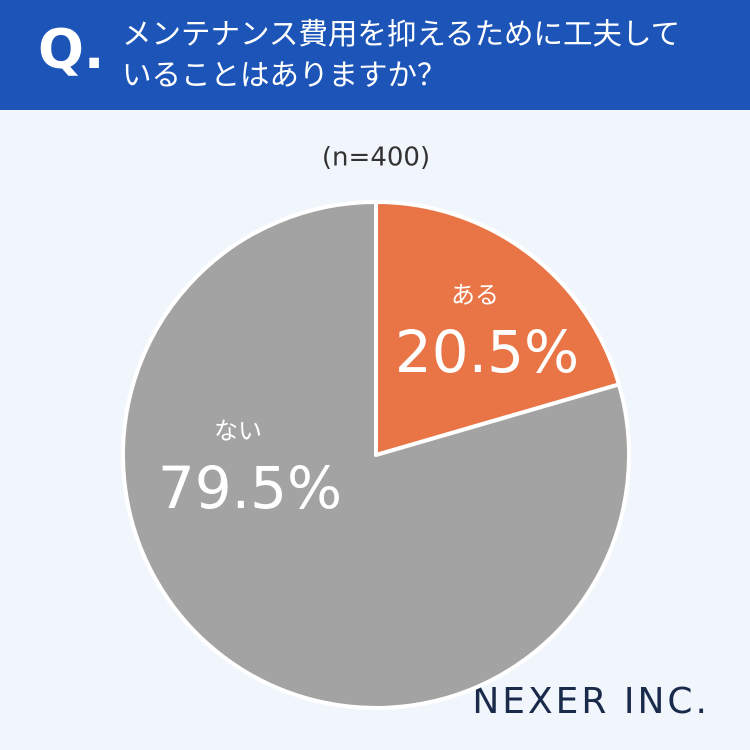 This screenshot has height=750, width=750. Describe the element at coordinates (376, 158) in the screenshot. I see `subtitle: (n=400)` at that location.